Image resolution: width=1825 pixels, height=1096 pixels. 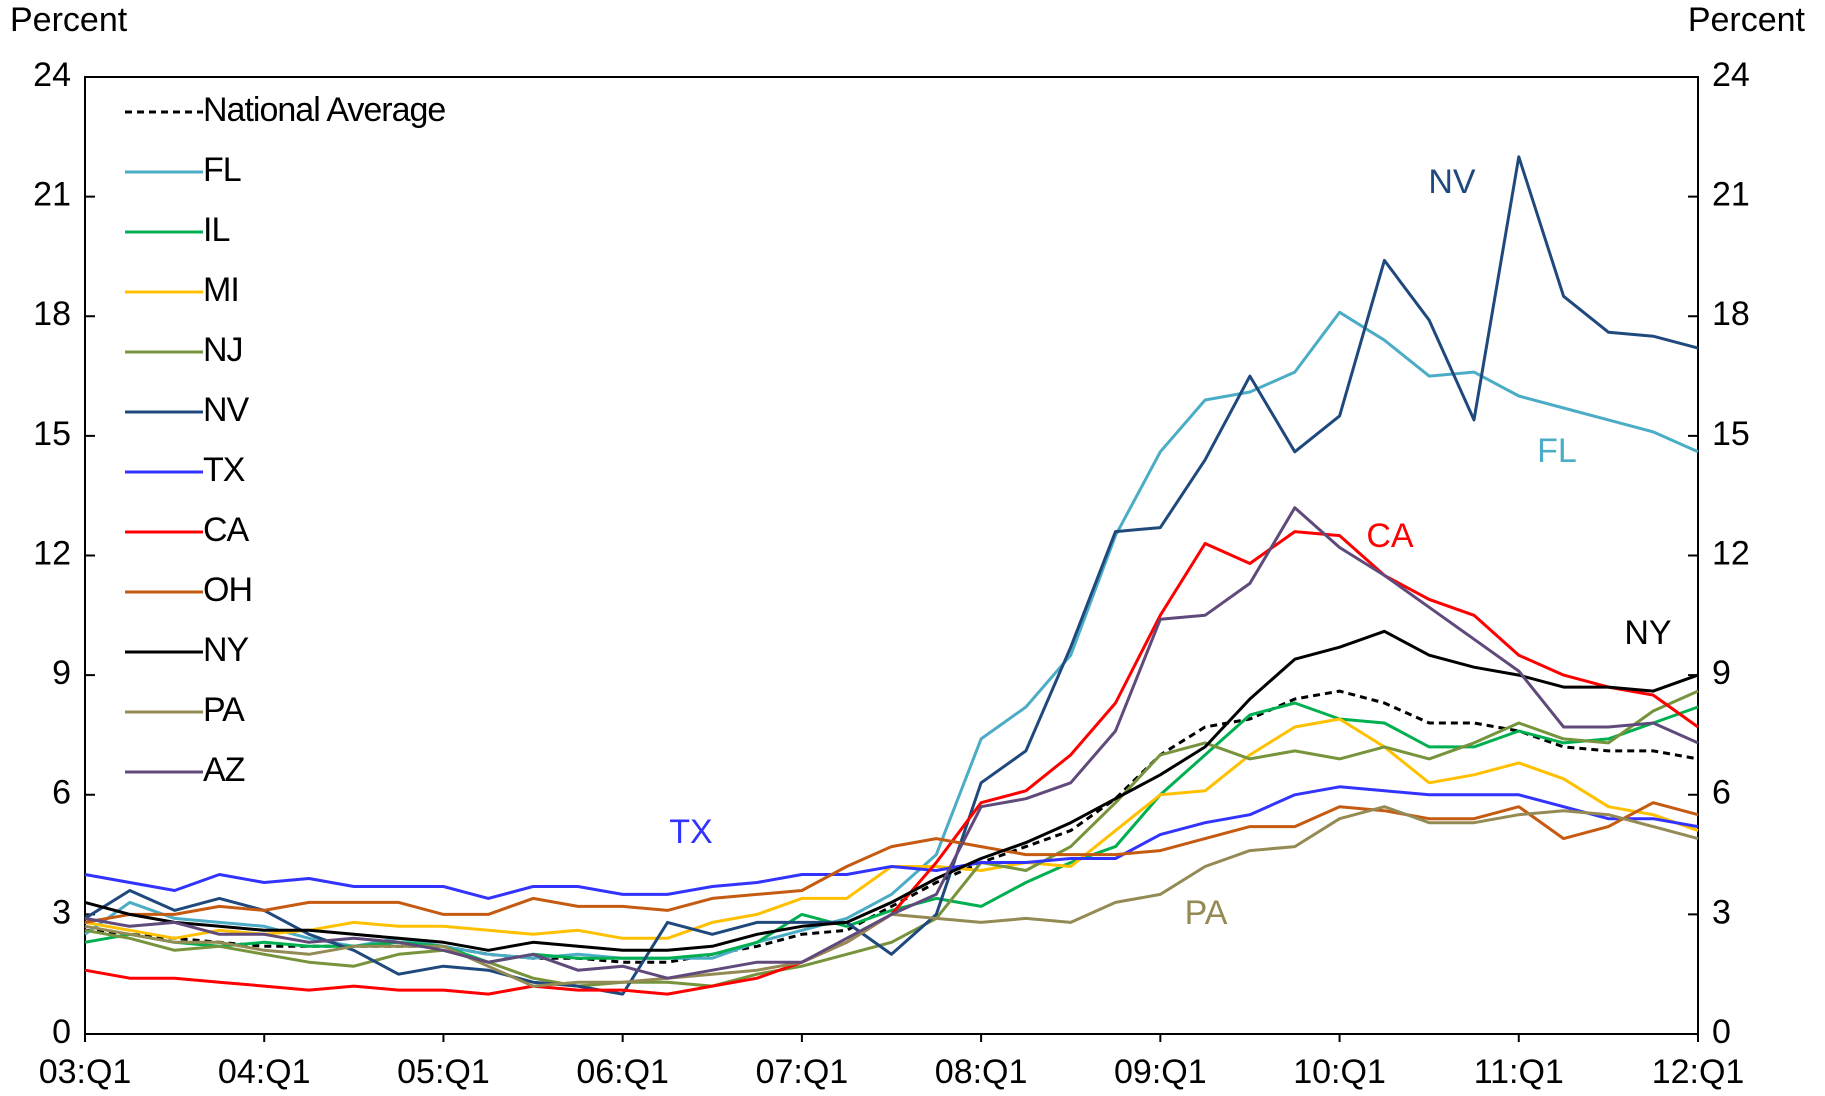 I want to click on legend-label: MI, so click(x=221, y=290).